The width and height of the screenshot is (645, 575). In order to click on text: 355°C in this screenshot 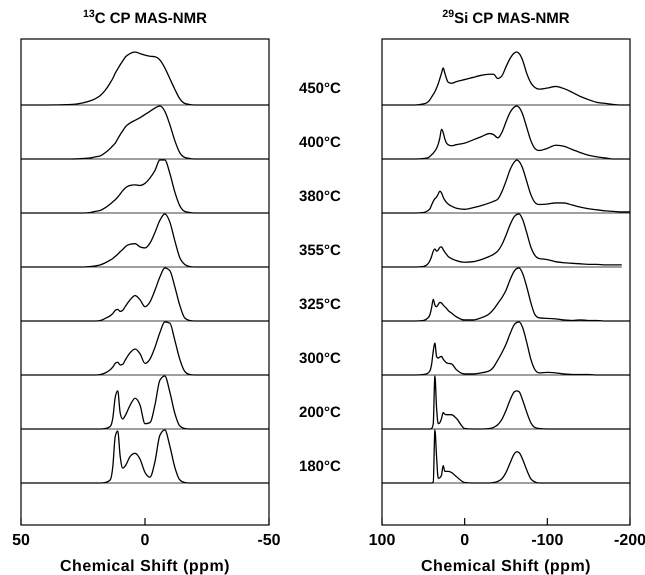, I will do `click(320, 250)`.